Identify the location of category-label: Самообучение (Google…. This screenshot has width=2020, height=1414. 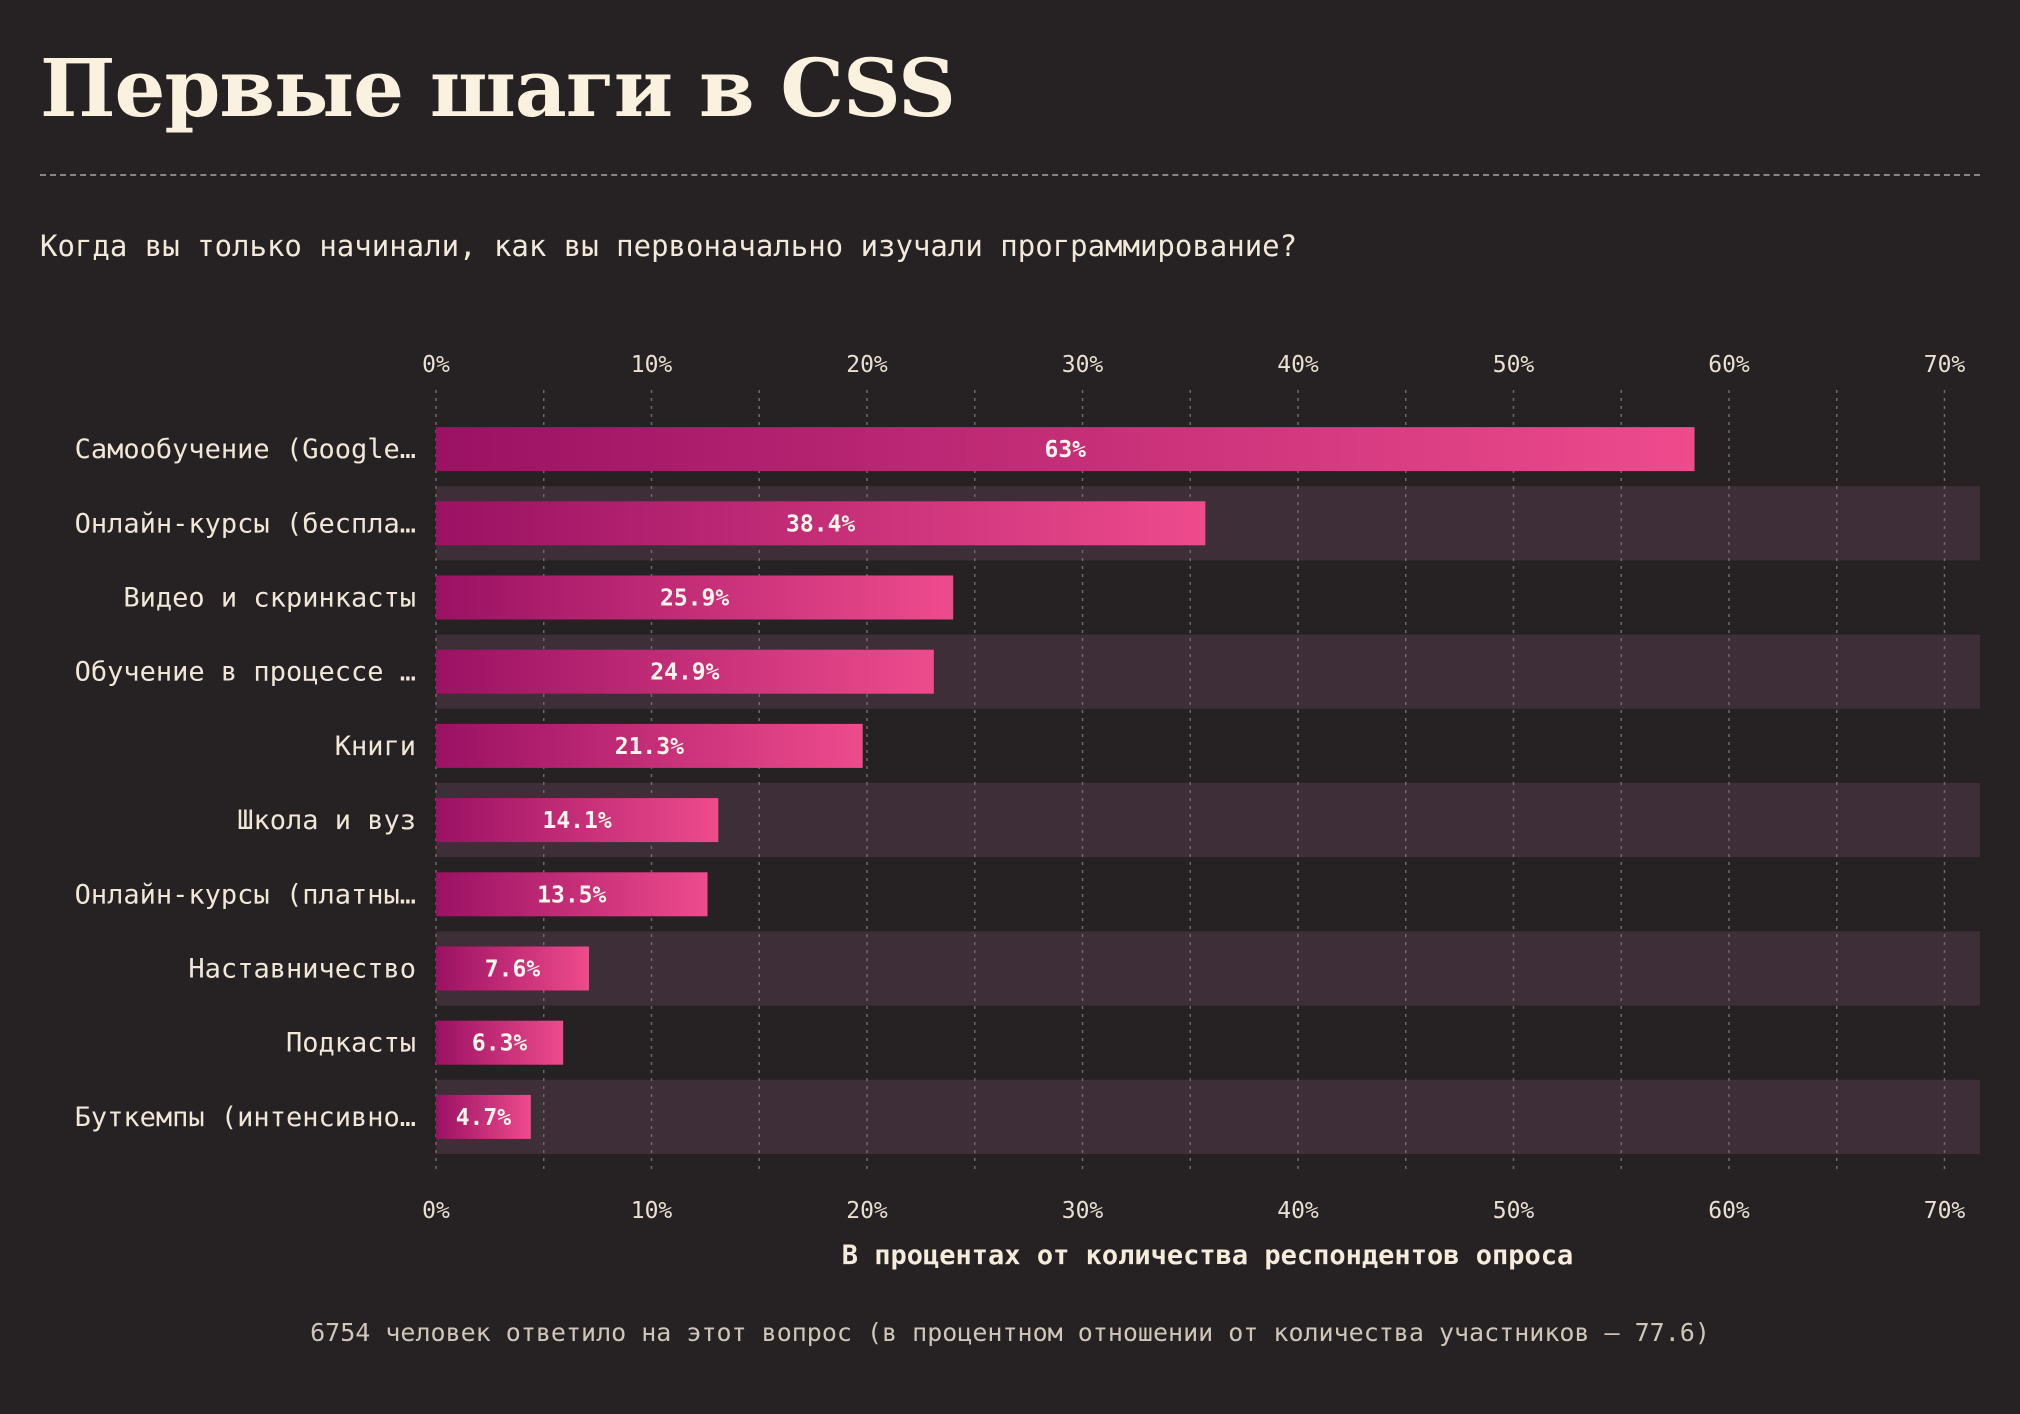
(245, 449).